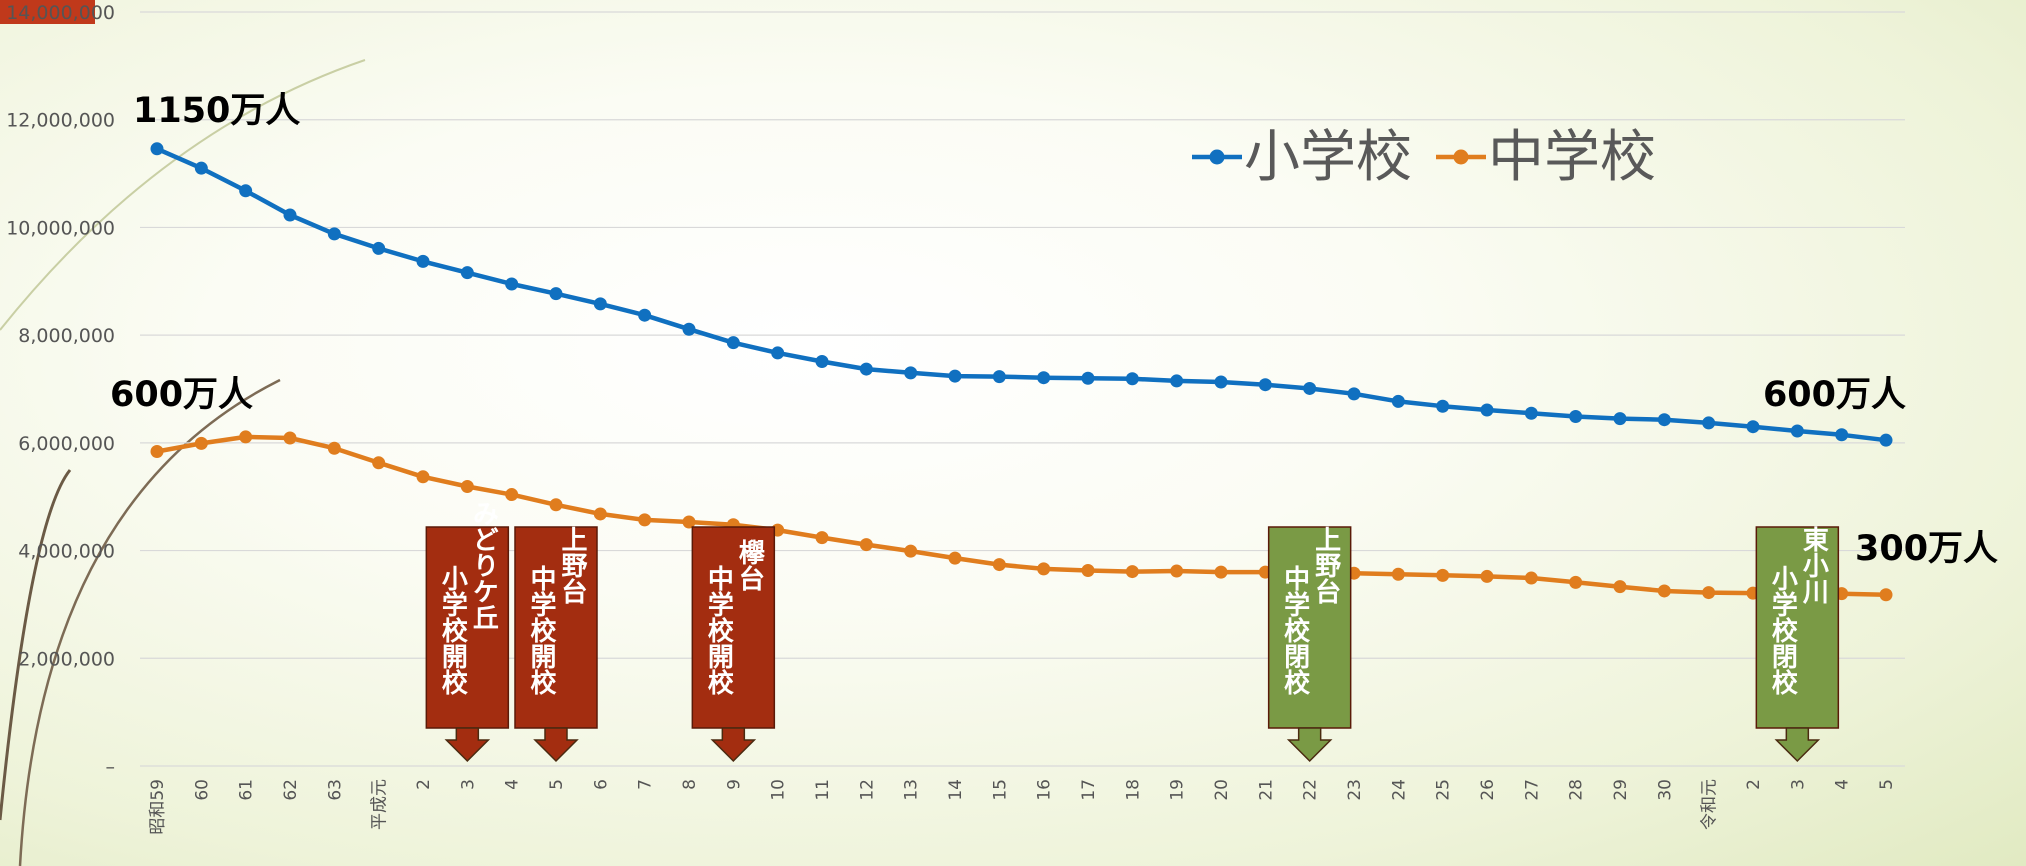 The width and height of the screenshot is (2026, 866). I want to click on x-tick-label: 60, so click(202, 790).